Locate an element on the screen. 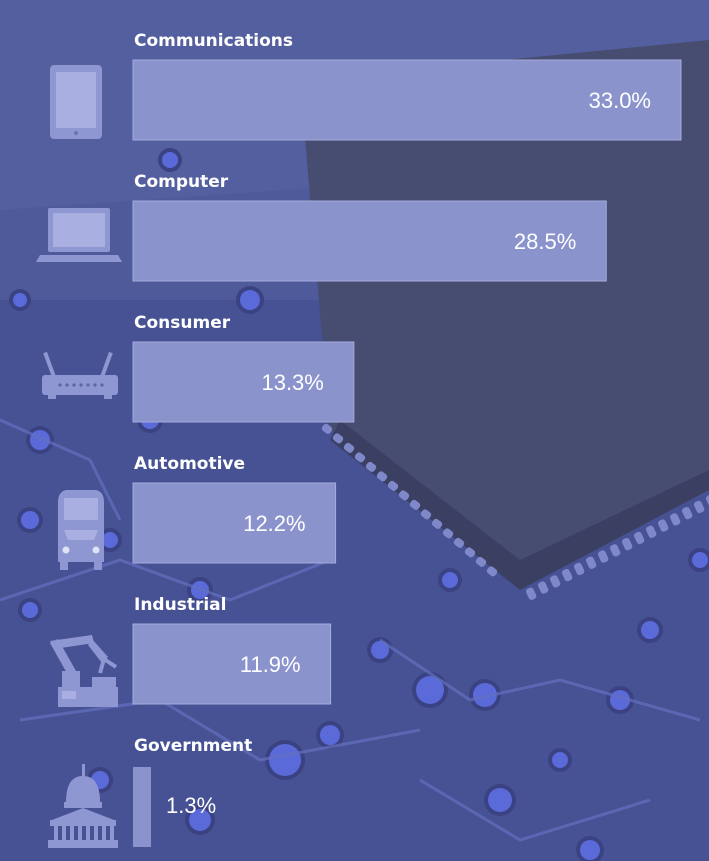  value-label: 13.3% is located at coordinates (292, 382).